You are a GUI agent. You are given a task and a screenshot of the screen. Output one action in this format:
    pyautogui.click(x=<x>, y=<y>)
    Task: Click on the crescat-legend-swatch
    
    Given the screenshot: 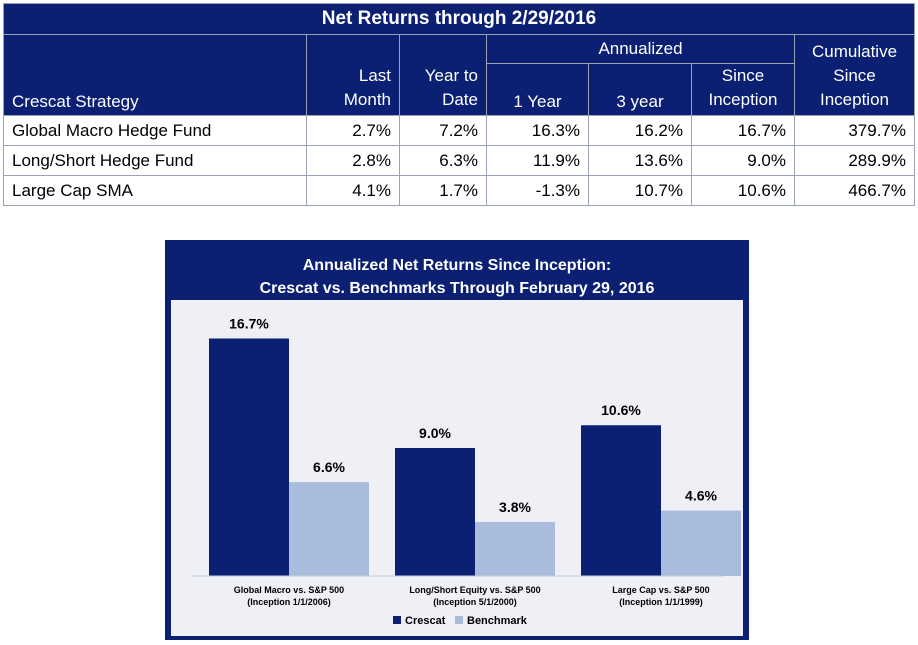 What is the action you would take?
    pyautogui.click(x=397, y=620)
    